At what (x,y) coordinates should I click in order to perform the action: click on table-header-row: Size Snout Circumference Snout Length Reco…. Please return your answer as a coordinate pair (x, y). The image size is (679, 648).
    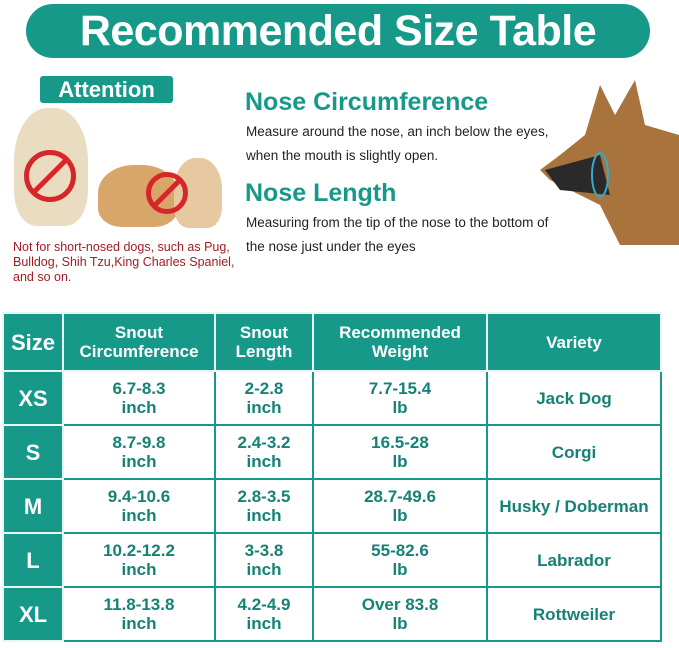
    Looking at the image, I should click on (332, 342).